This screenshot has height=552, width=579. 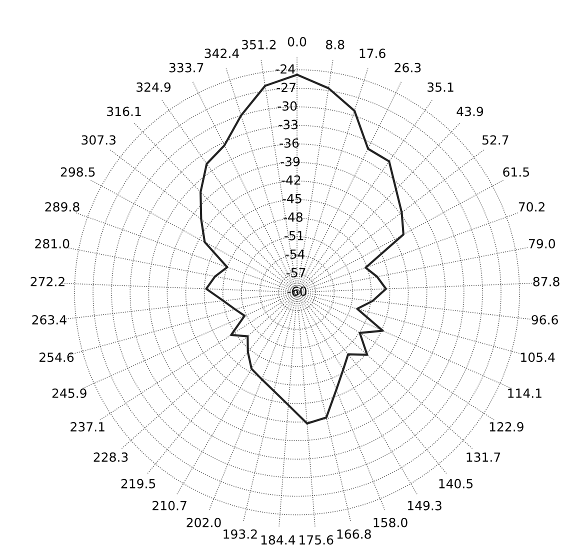 What do you see at coordinates (407, 67) in the screenshot?
I see `spoke-label: 26.3` at bounding box center [407, 67].